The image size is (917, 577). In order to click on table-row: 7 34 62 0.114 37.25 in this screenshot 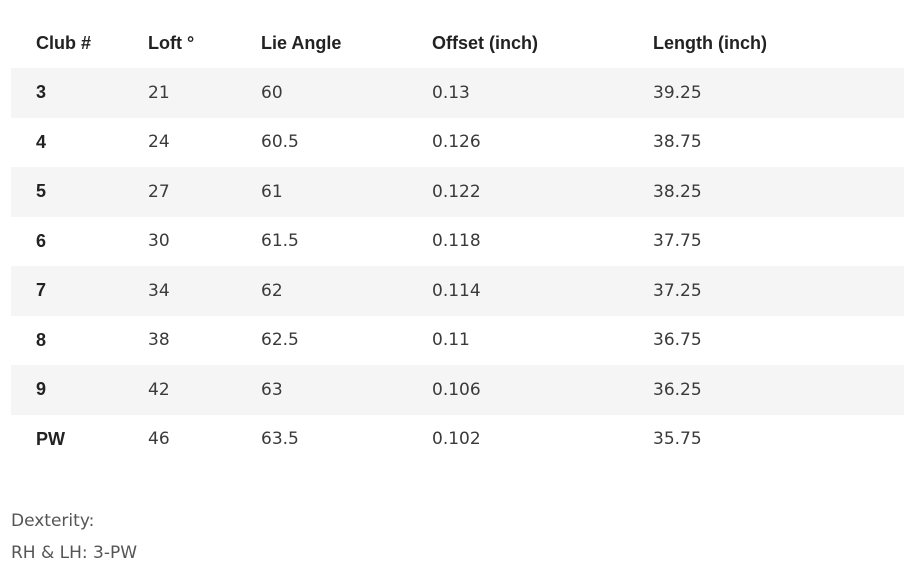, I will do `click(457, 291)`.